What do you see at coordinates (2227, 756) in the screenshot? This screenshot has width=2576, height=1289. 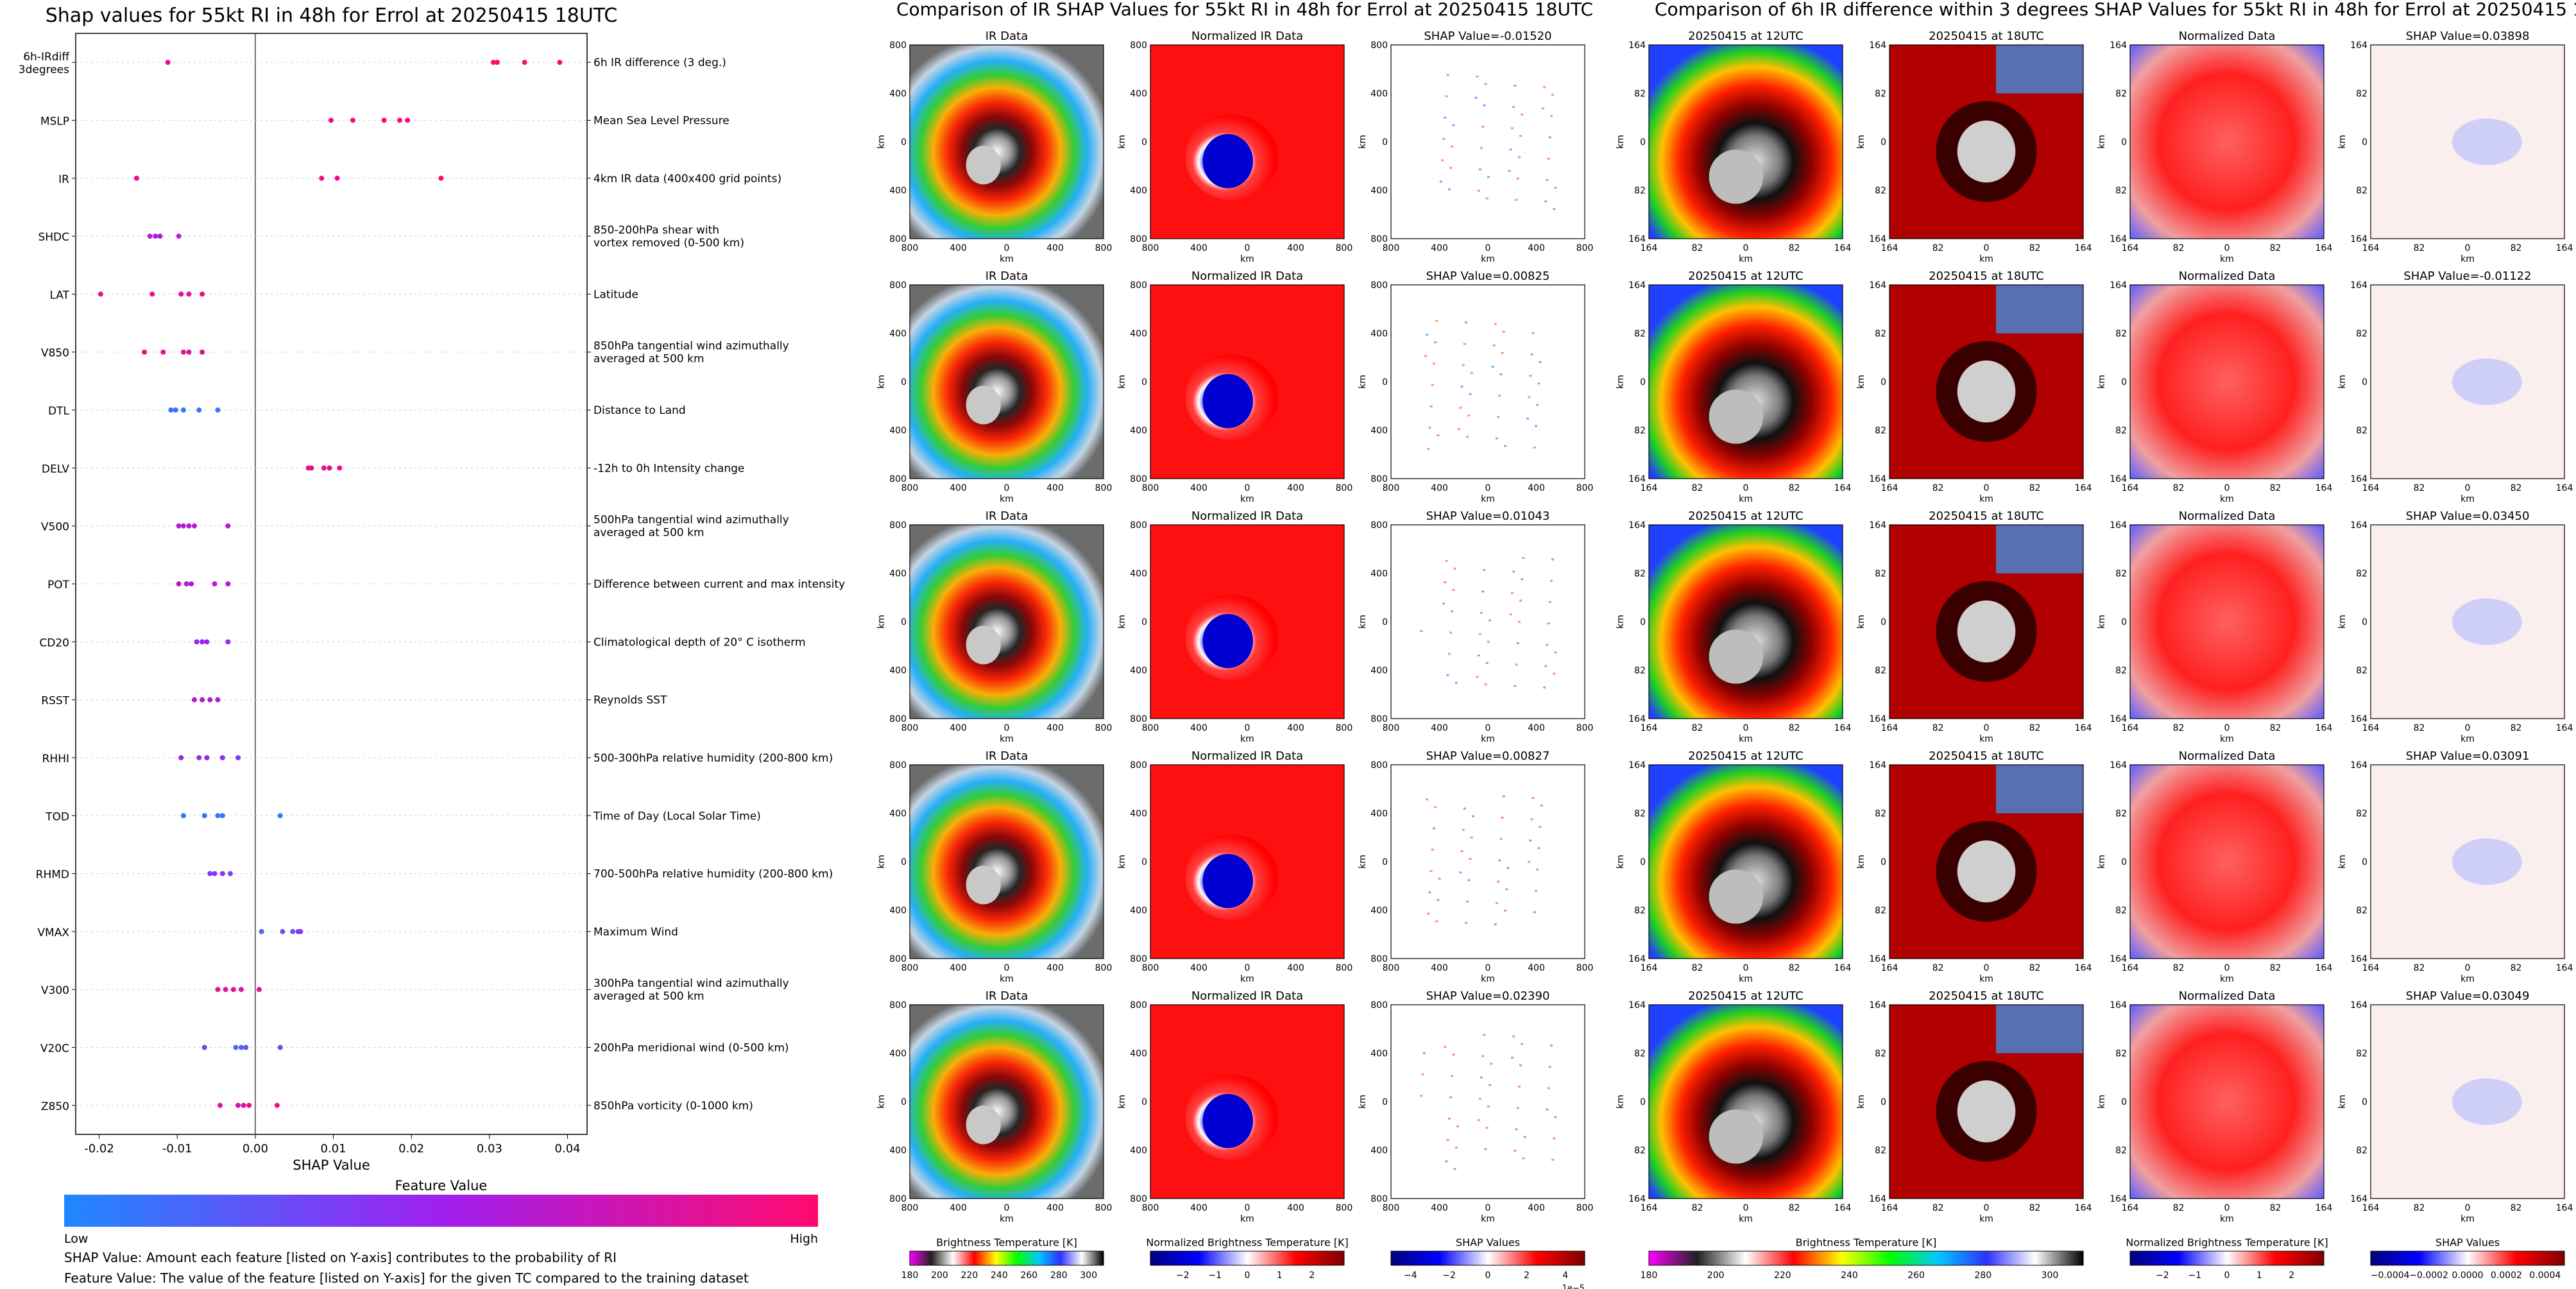 I see `panel-title-right: Normalized Data` at bounding box center [2227, 756].